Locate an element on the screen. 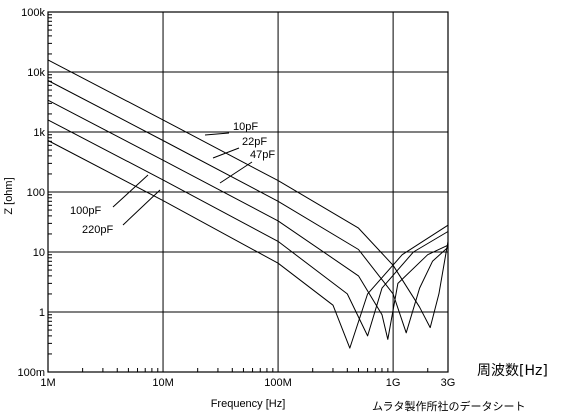 This screenshot has width=572, height=414. y-axis-title: Z [ohm] is located at coordinates (9, 195).